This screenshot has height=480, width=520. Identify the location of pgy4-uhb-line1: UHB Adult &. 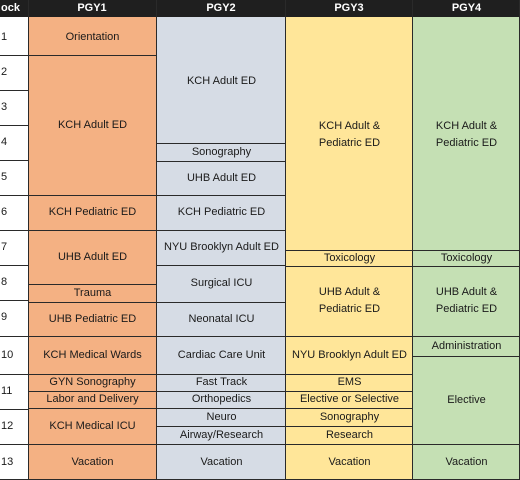
(466, 292).